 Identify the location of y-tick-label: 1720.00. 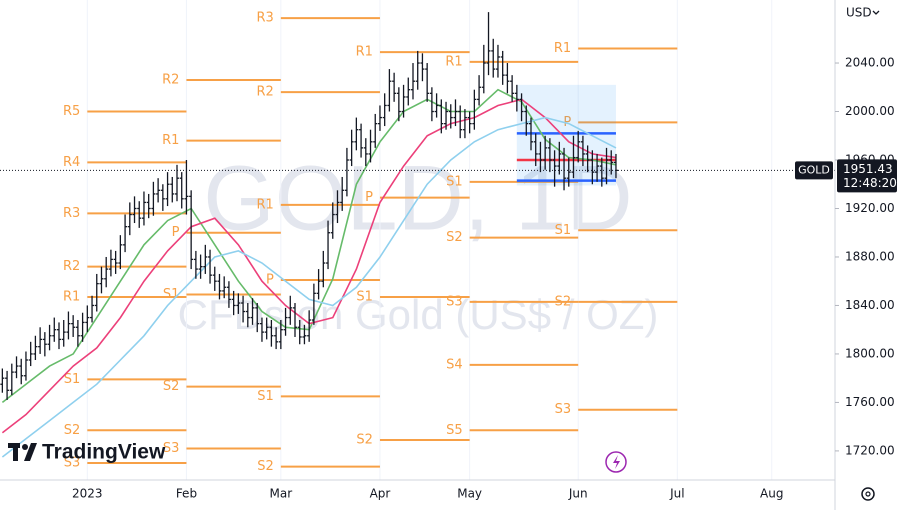
(870, 450).